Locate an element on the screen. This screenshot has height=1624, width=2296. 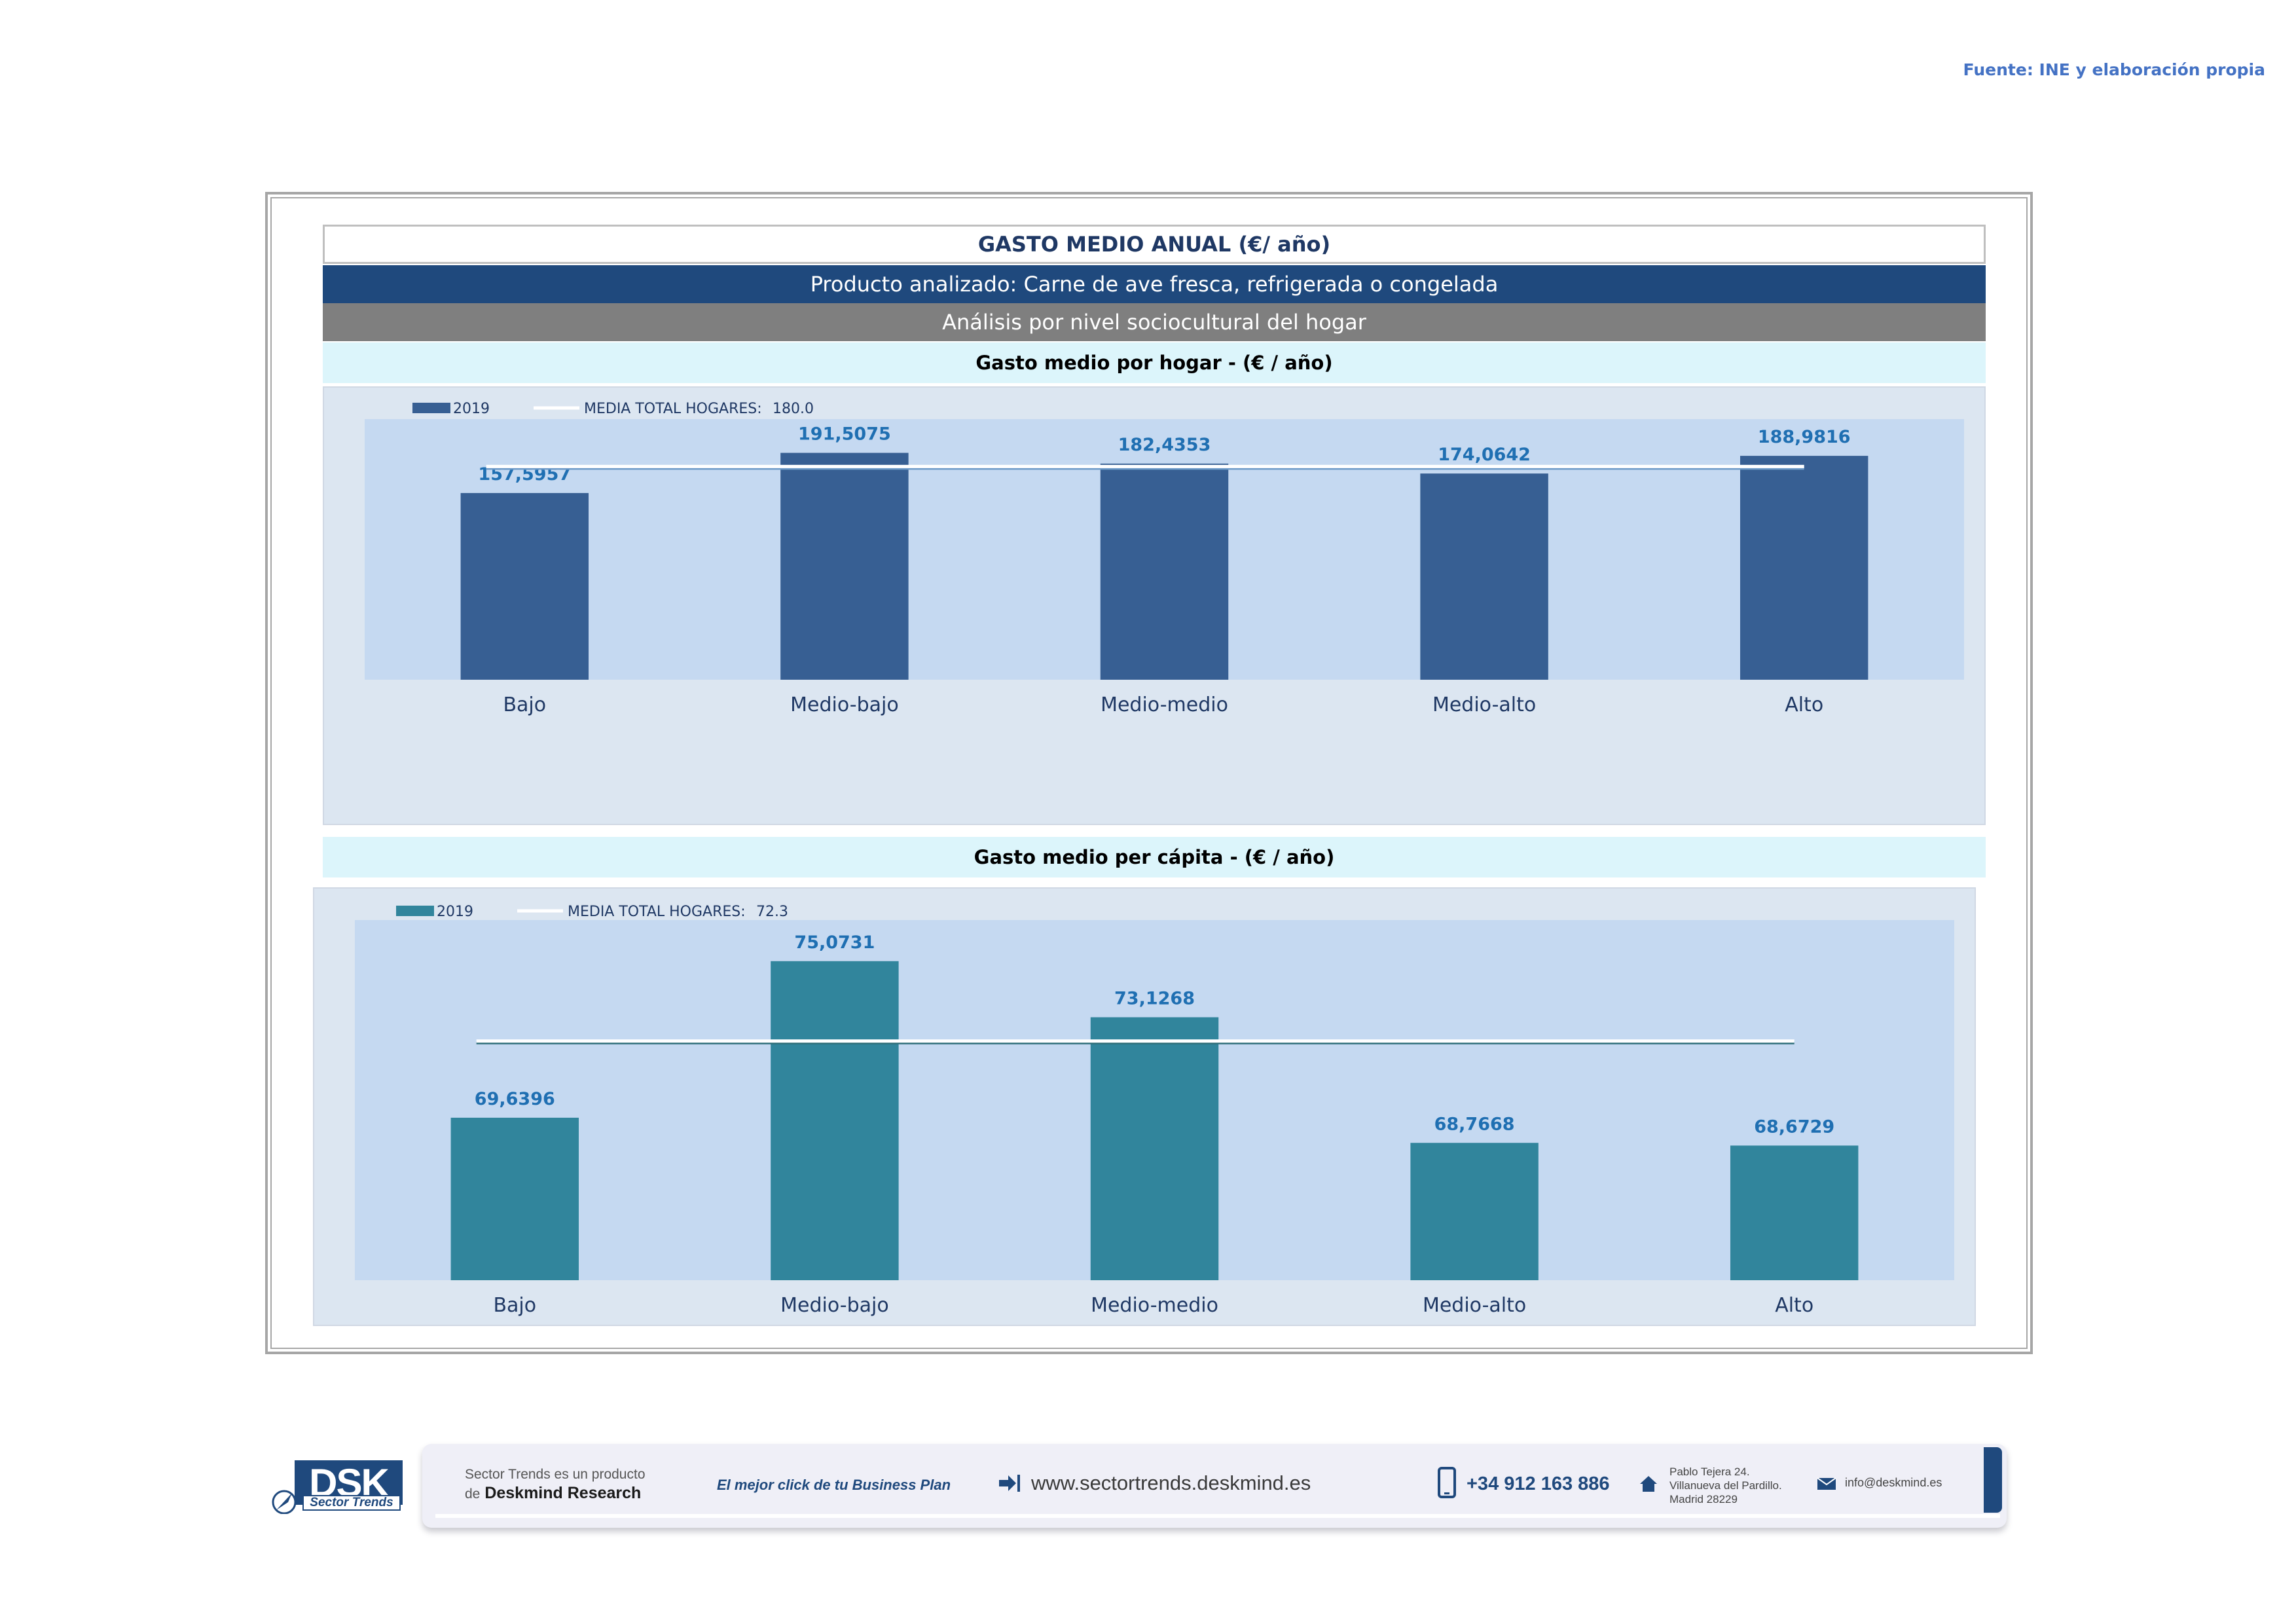
report-title: GASTO MEDIO ANUAL (€/ año) is located at coordinates (1154, 244).